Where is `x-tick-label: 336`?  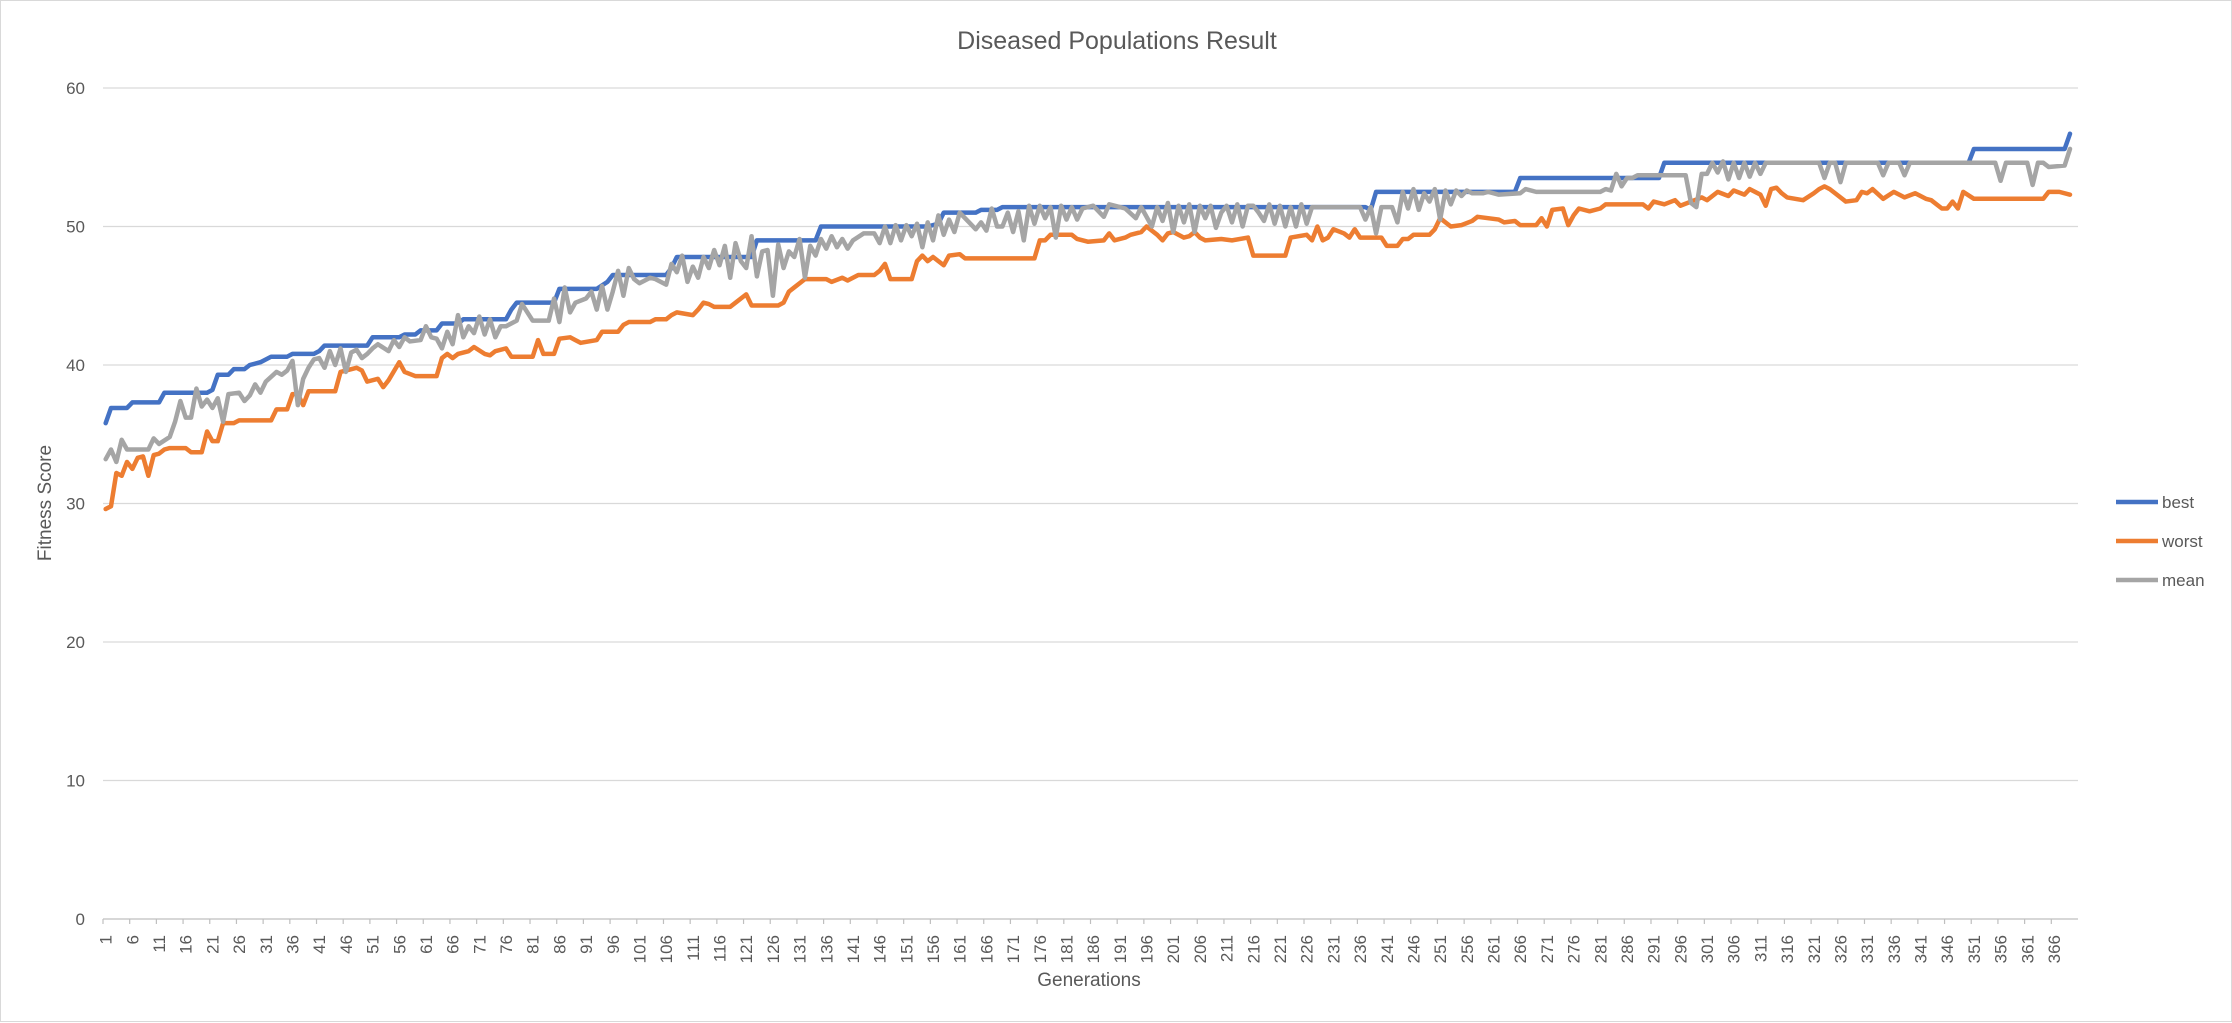 x-tick-label: 336 is located at coordinates (1894, 949).